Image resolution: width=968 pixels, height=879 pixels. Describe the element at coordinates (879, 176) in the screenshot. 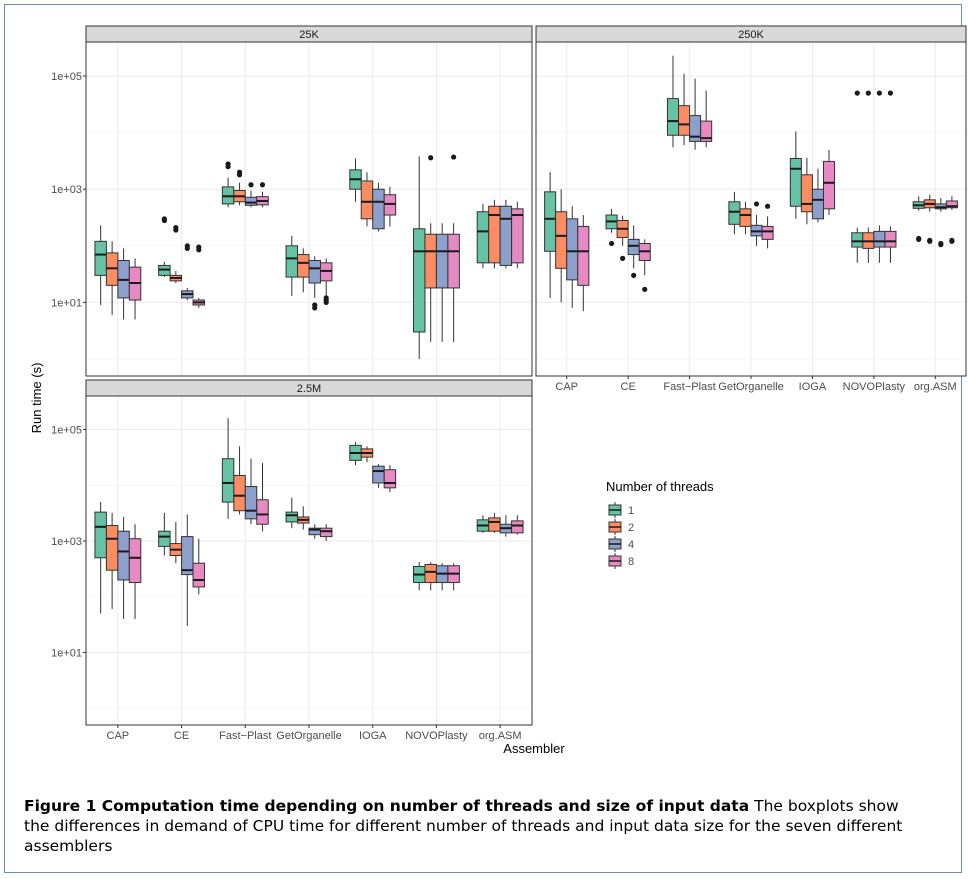

I see `box-NOVOPlasty-t4` at that location.